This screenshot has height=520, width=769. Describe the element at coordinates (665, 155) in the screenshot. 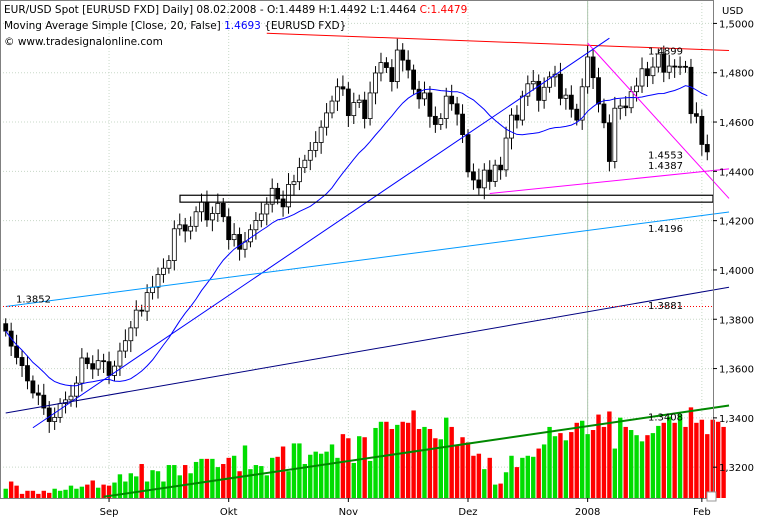

I see `trend-line-label: 1.4553` at that location.